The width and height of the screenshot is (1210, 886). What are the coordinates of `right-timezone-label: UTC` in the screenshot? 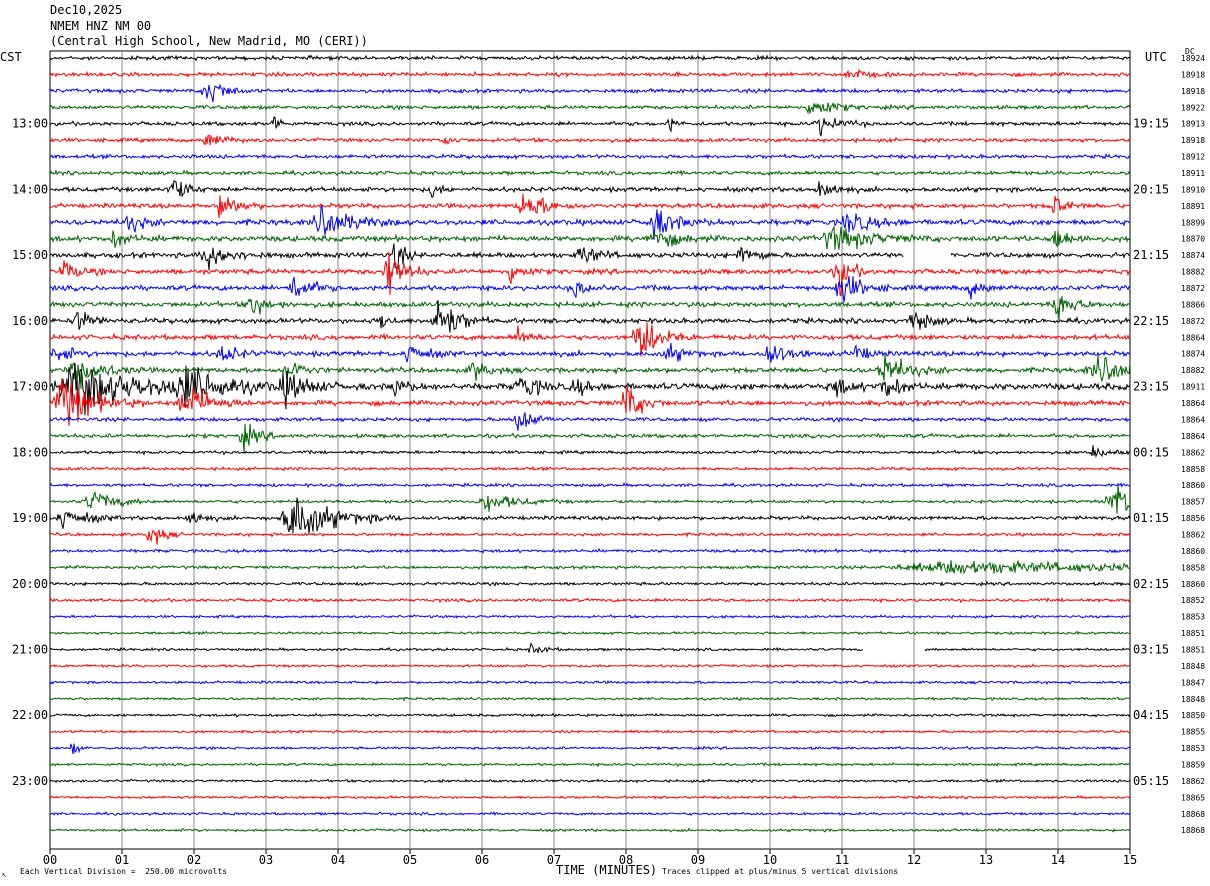 It's located at (1156, 57).